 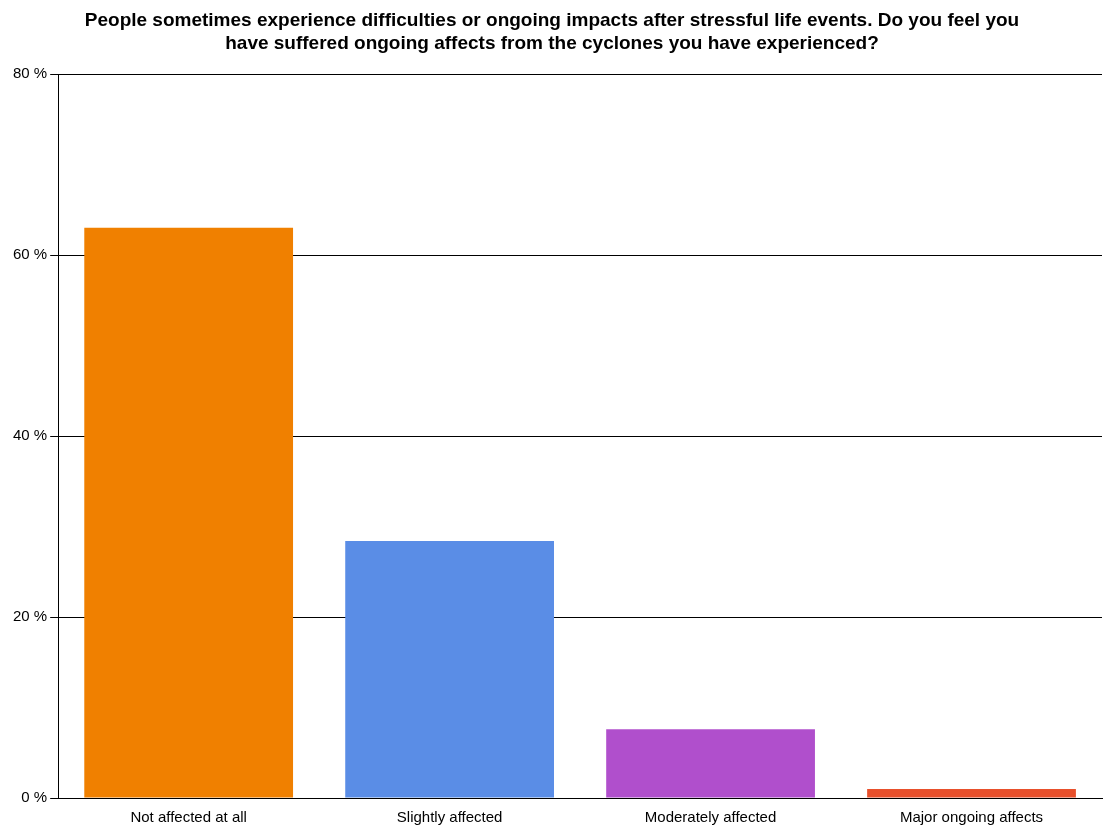 I want to click on chart-title: People sometimes experience difficulties or ongoing impacts after stressful life events. Do you feel you have suffered ongoing affects from the cyclones you have experienced?, so click(x=552, y=31).